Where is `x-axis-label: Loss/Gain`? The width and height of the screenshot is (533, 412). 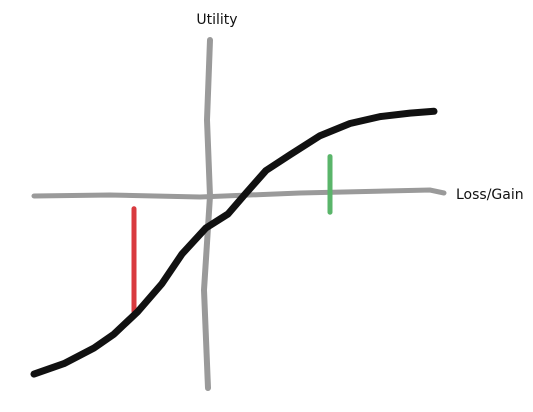
x-axis-label: Loss/Gain is located at coordinates (490, 195).